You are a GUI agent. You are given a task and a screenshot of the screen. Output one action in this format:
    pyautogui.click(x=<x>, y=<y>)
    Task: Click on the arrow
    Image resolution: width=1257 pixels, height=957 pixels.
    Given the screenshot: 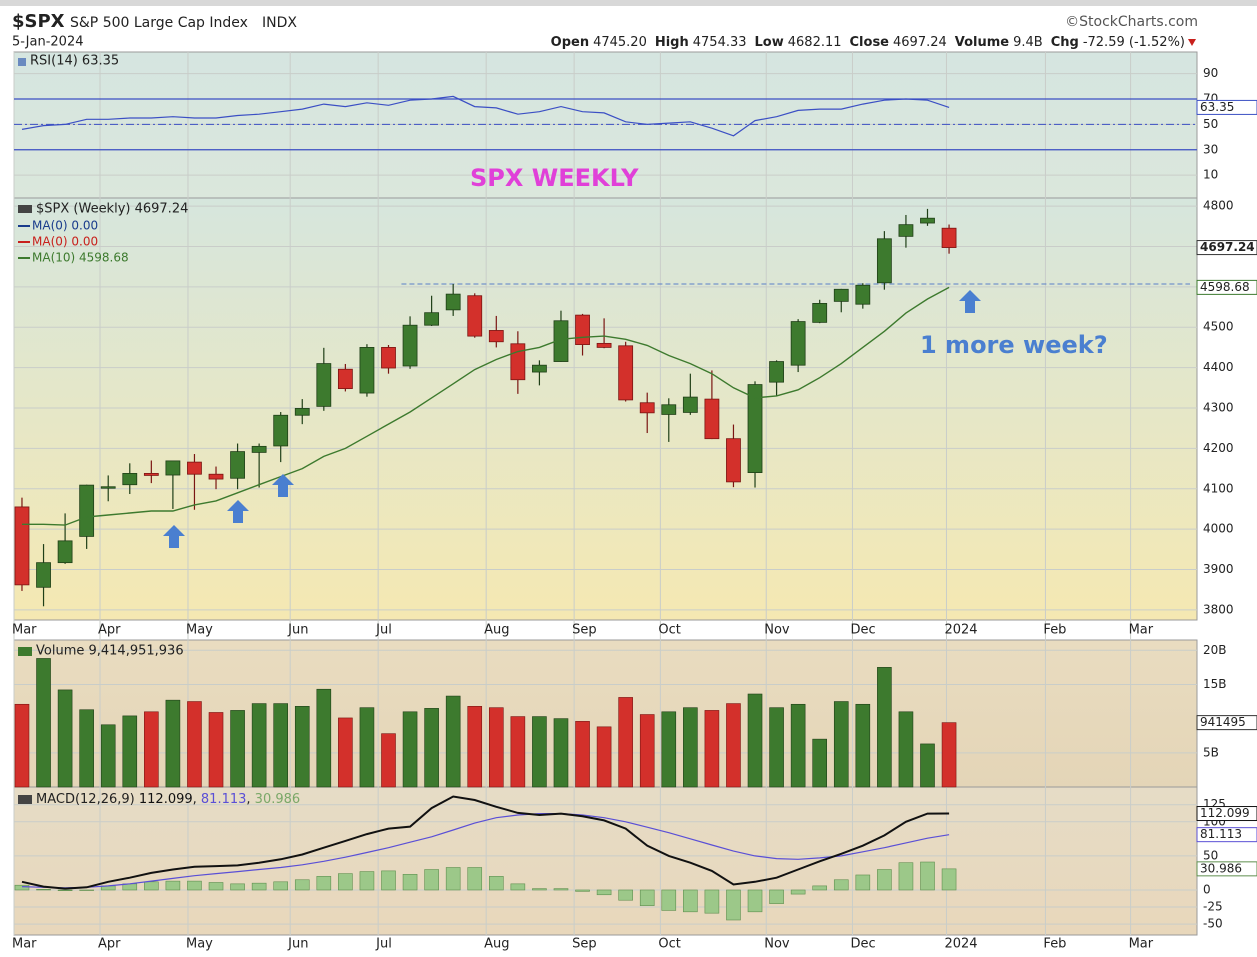 What is the action you would take?
    pyautogui.click(x=283, y=485)
    